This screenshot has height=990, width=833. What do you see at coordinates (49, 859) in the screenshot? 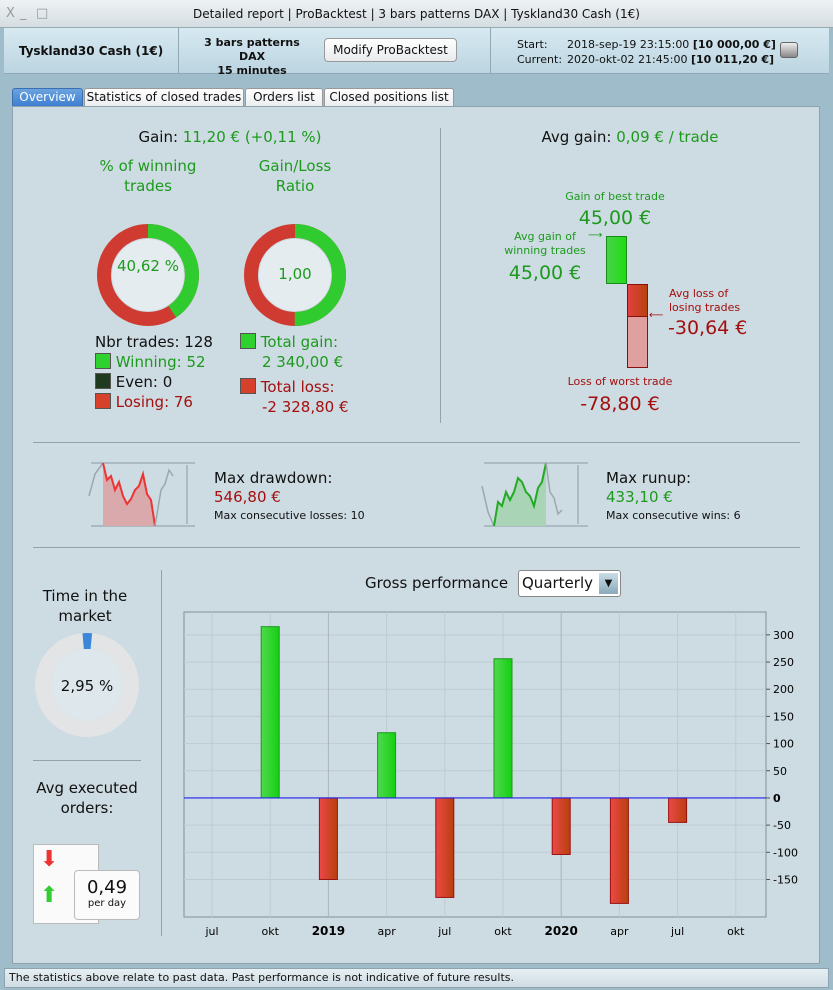
I see `arrow-down-icon: ⬇` at bounding box center [49, 859].